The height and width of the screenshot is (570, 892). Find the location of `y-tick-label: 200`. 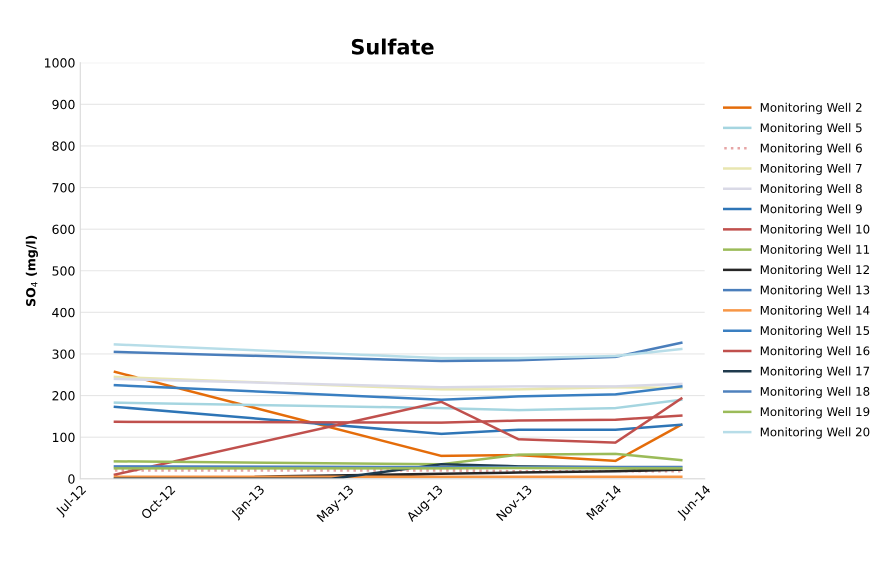

y-tick-label: 200 is located at coordinates (63, 396).